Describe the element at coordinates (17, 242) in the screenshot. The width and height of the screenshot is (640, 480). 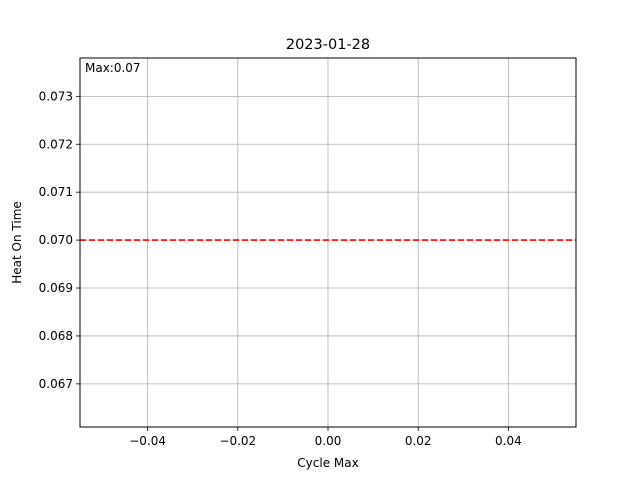
I see `y-axis-label: Heat On Time` at that location.